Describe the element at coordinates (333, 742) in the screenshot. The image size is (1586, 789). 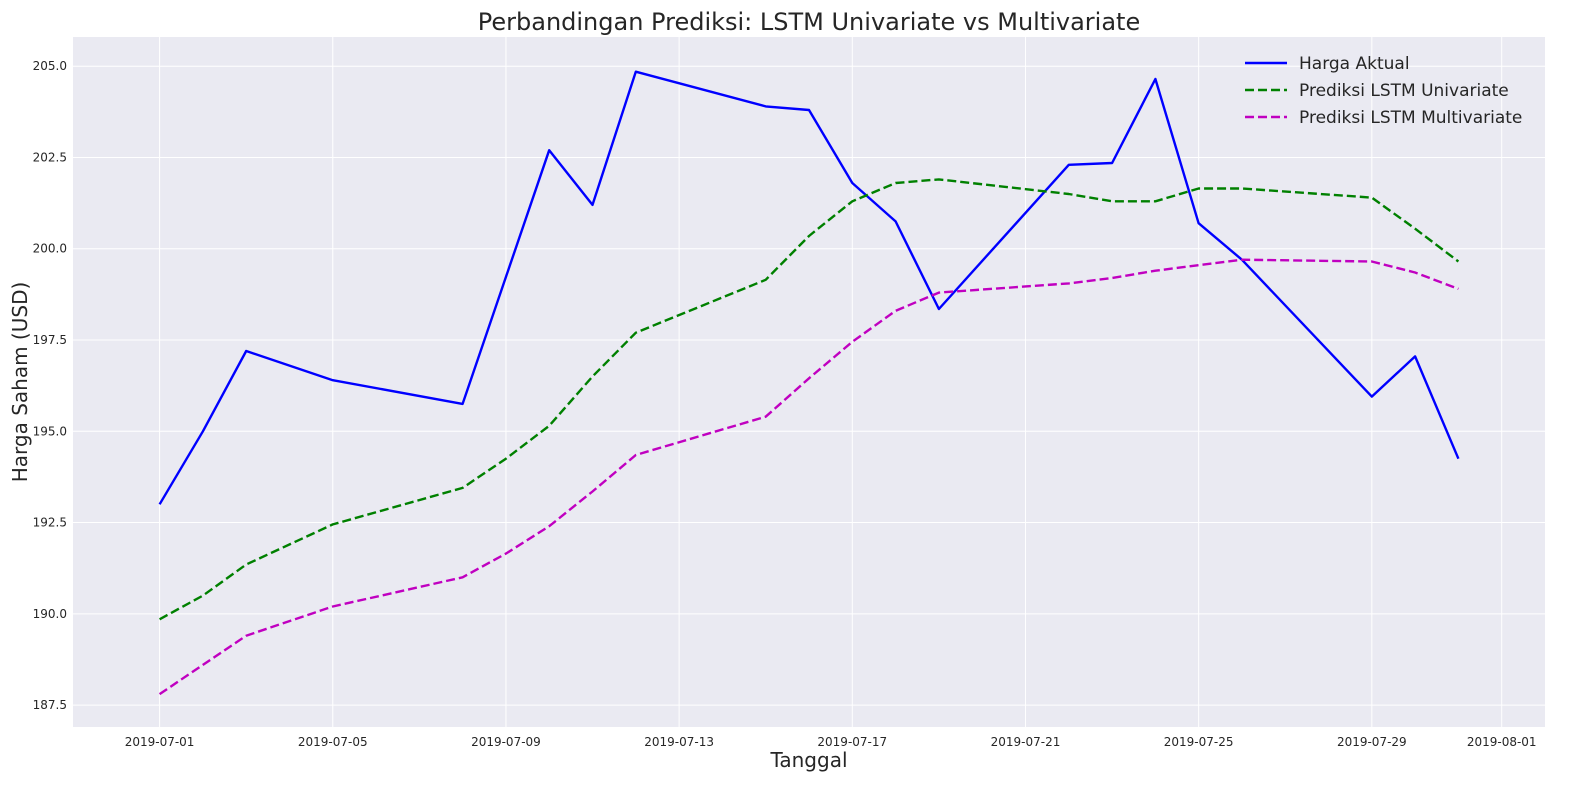
I see `x-tick-label: 2019-07-05` at that location.